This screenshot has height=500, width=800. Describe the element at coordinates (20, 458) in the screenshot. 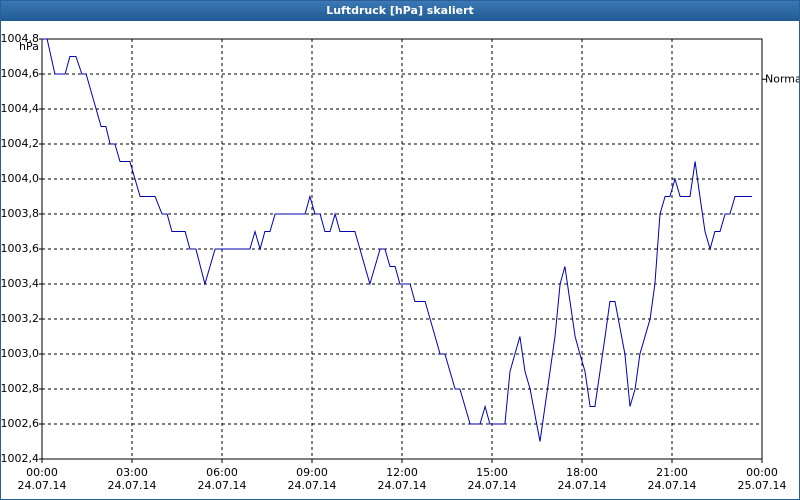

I see `y-tick-label: 1002,4` at that location.